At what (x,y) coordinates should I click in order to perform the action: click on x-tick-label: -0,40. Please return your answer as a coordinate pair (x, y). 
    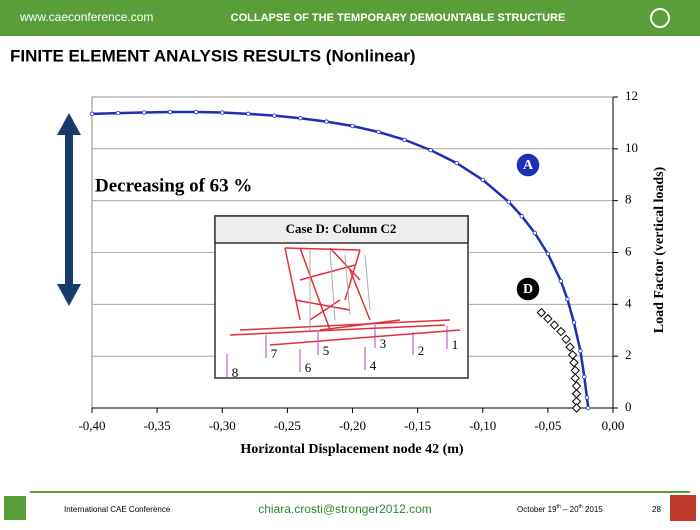
    Looking at the image, I should click on (91, 425).